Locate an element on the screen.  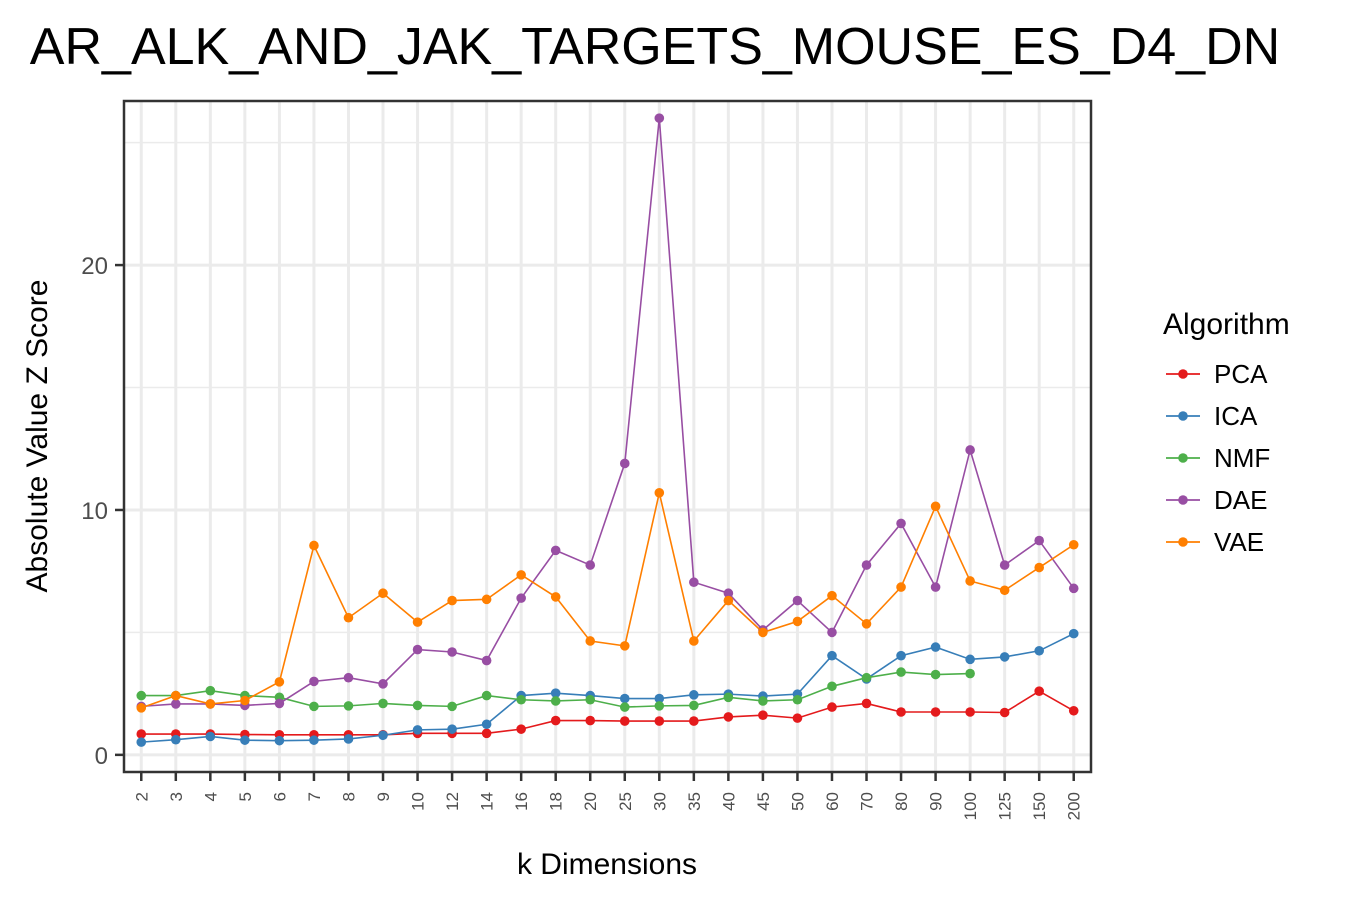
x-tick-label: 60 is located at coordinates (832, 801).